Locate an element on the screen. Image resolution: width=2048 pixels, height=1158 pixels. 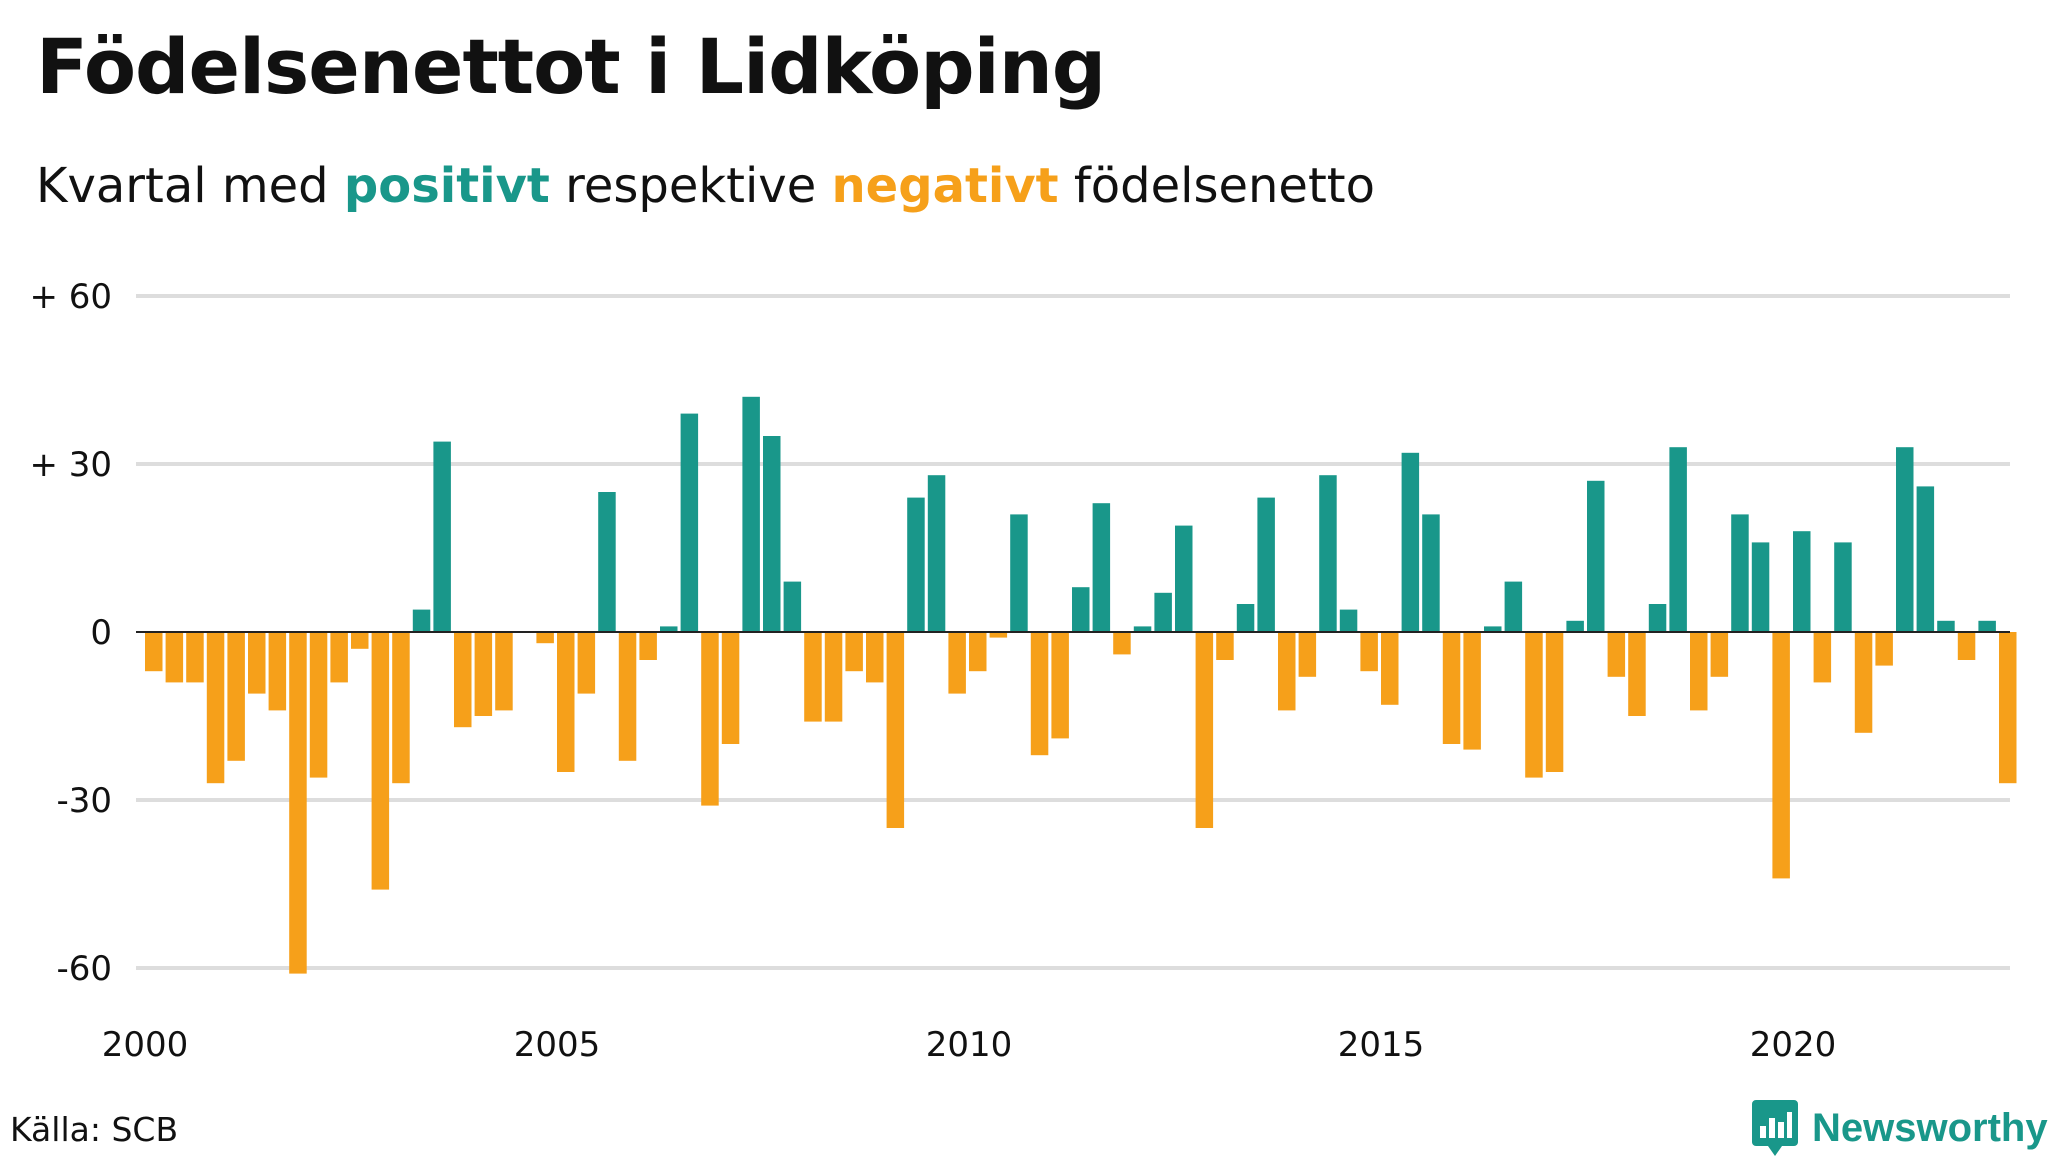
source-label: Källa: SCB is located at coordinates (94, 1129).